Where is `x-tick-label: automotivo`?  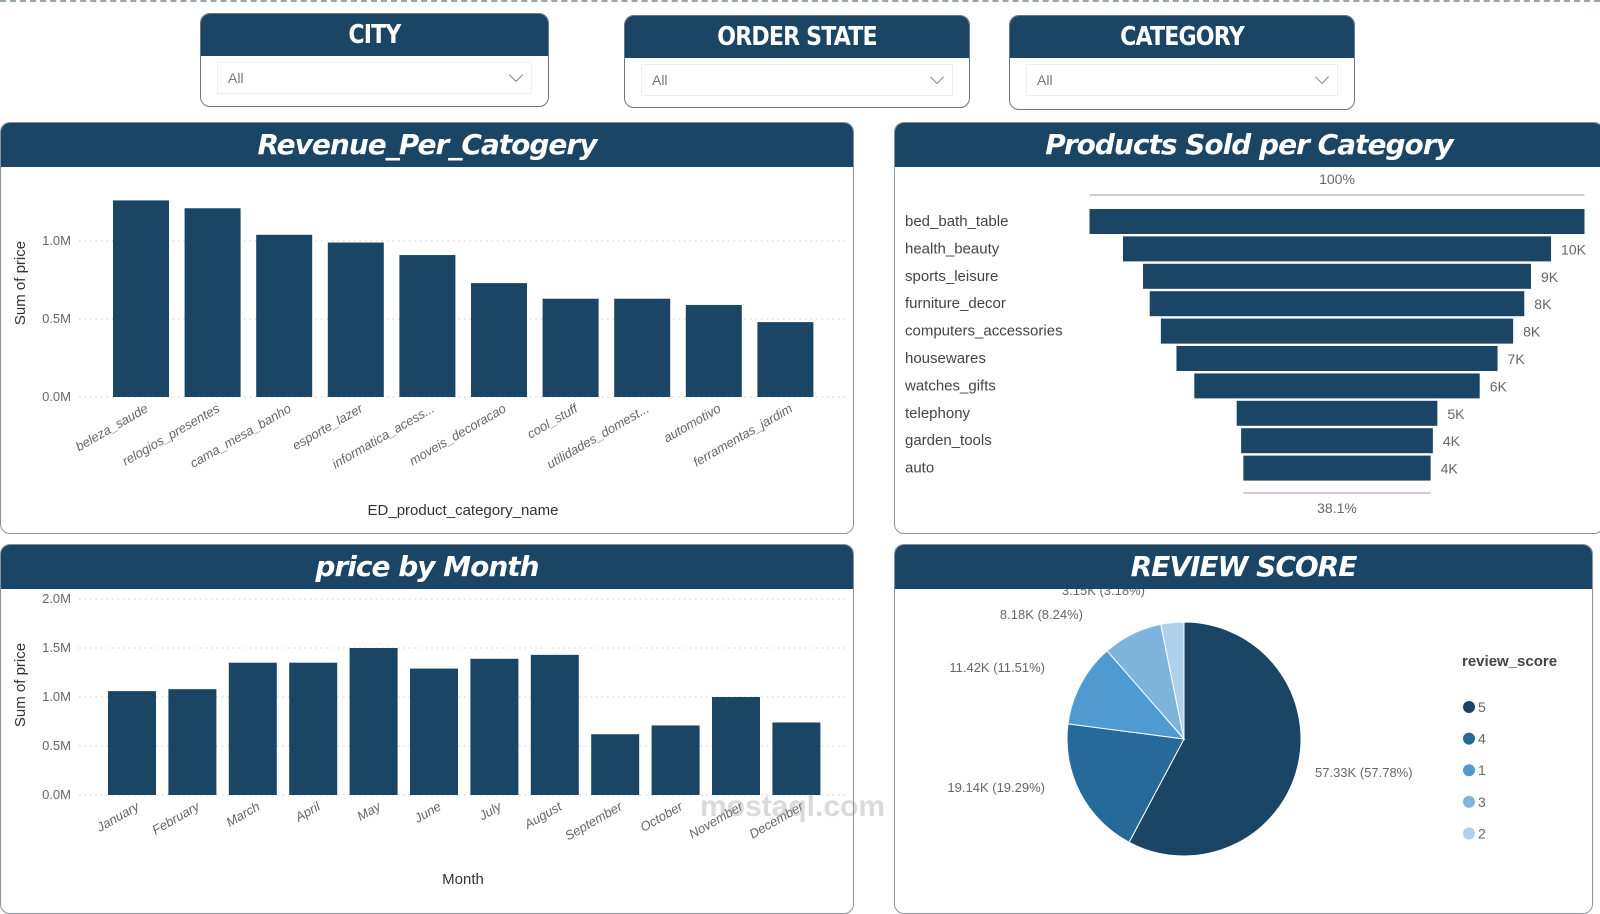
x-tick-label: automotivo is located at coordinates (692, 423).